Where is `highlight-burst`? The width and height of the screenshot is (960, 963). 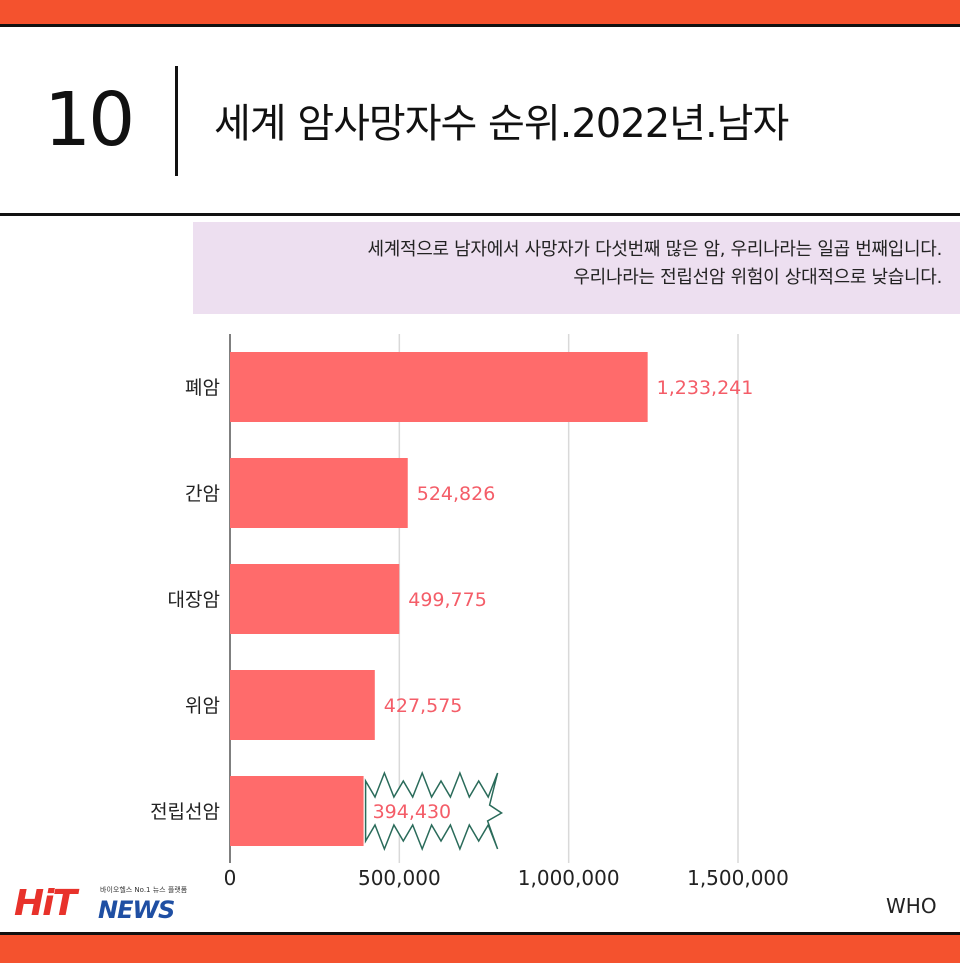
highlight-burst is located at coordinates (434, 811).